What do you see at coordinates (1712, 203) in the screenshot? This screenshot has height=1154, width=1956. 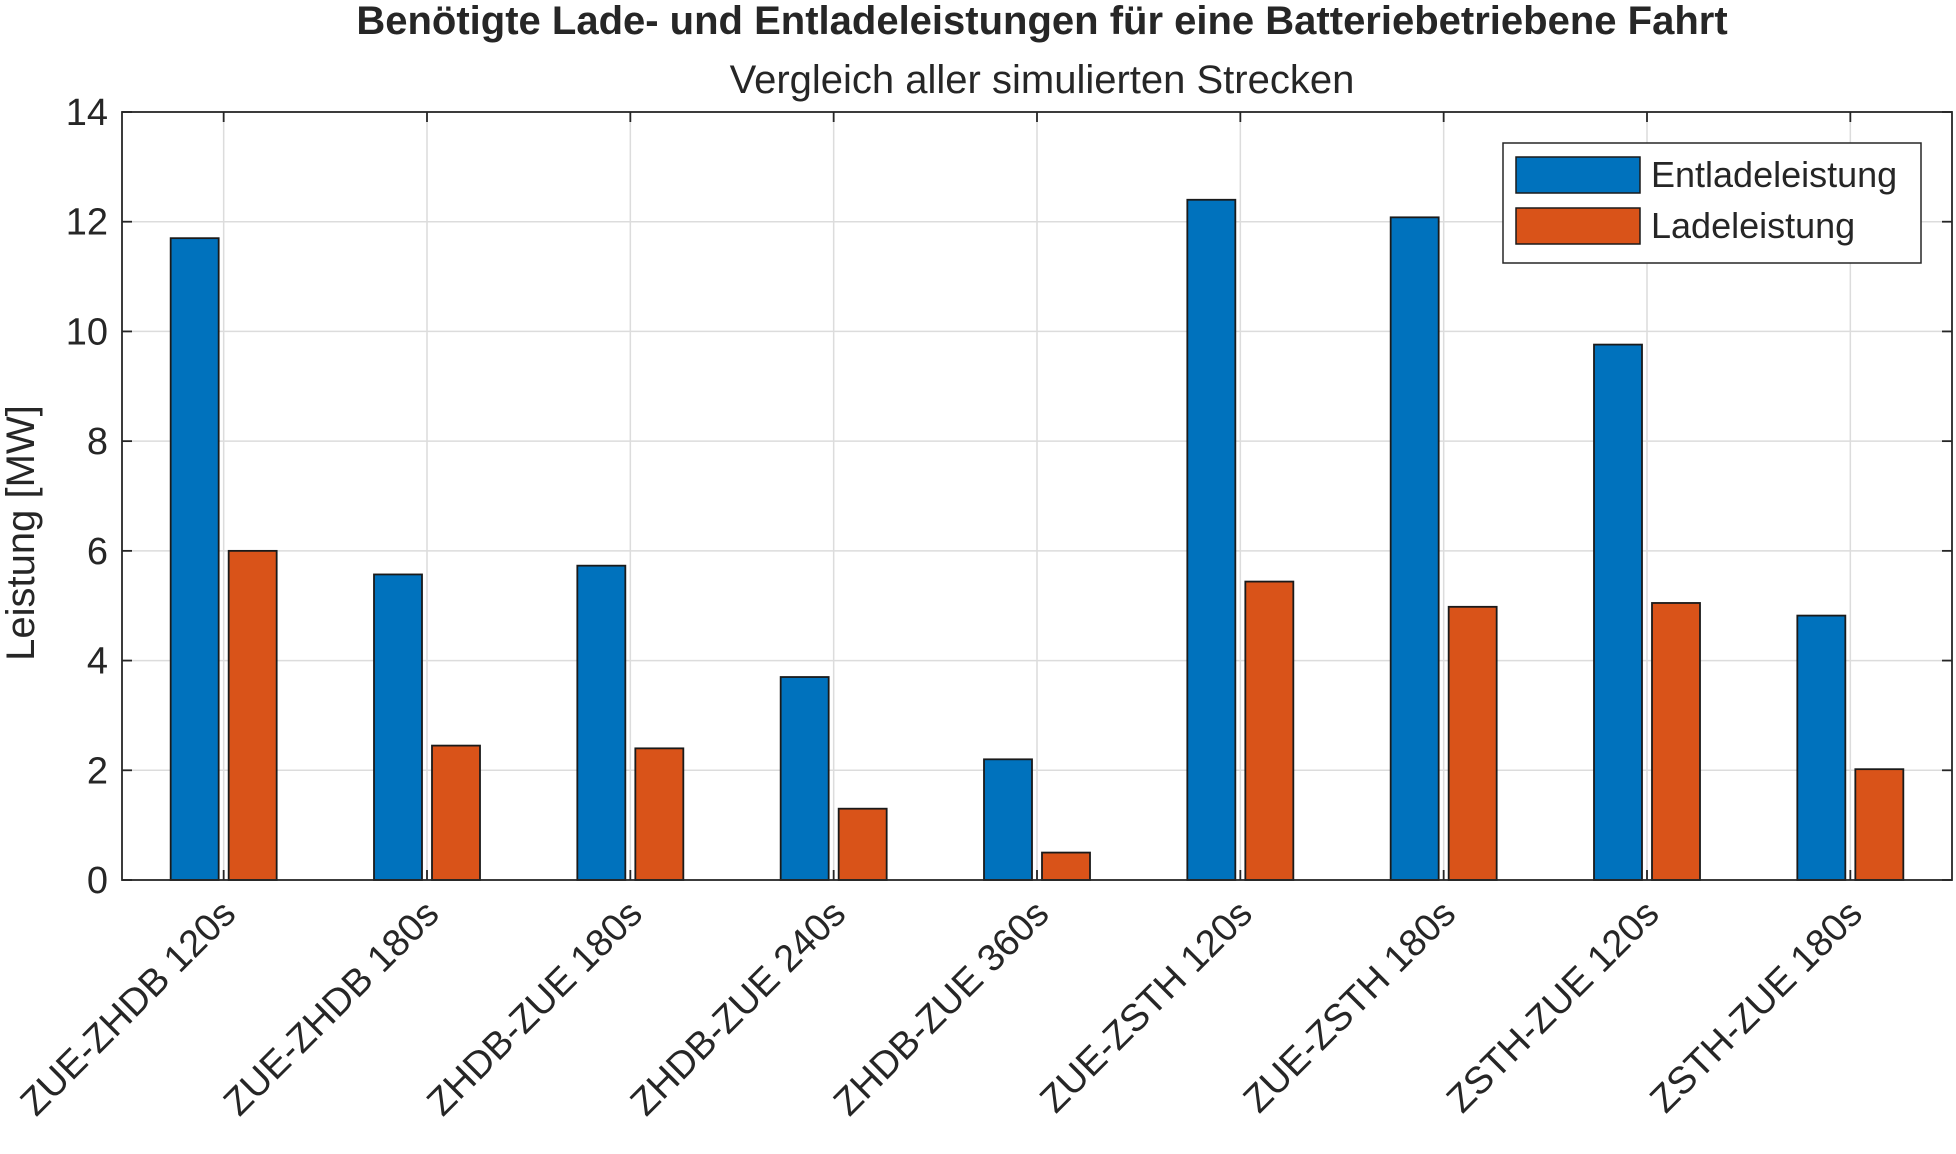 I see `legend: Entladeleistung Ladeleistung` at bounding box center [1712, 203].